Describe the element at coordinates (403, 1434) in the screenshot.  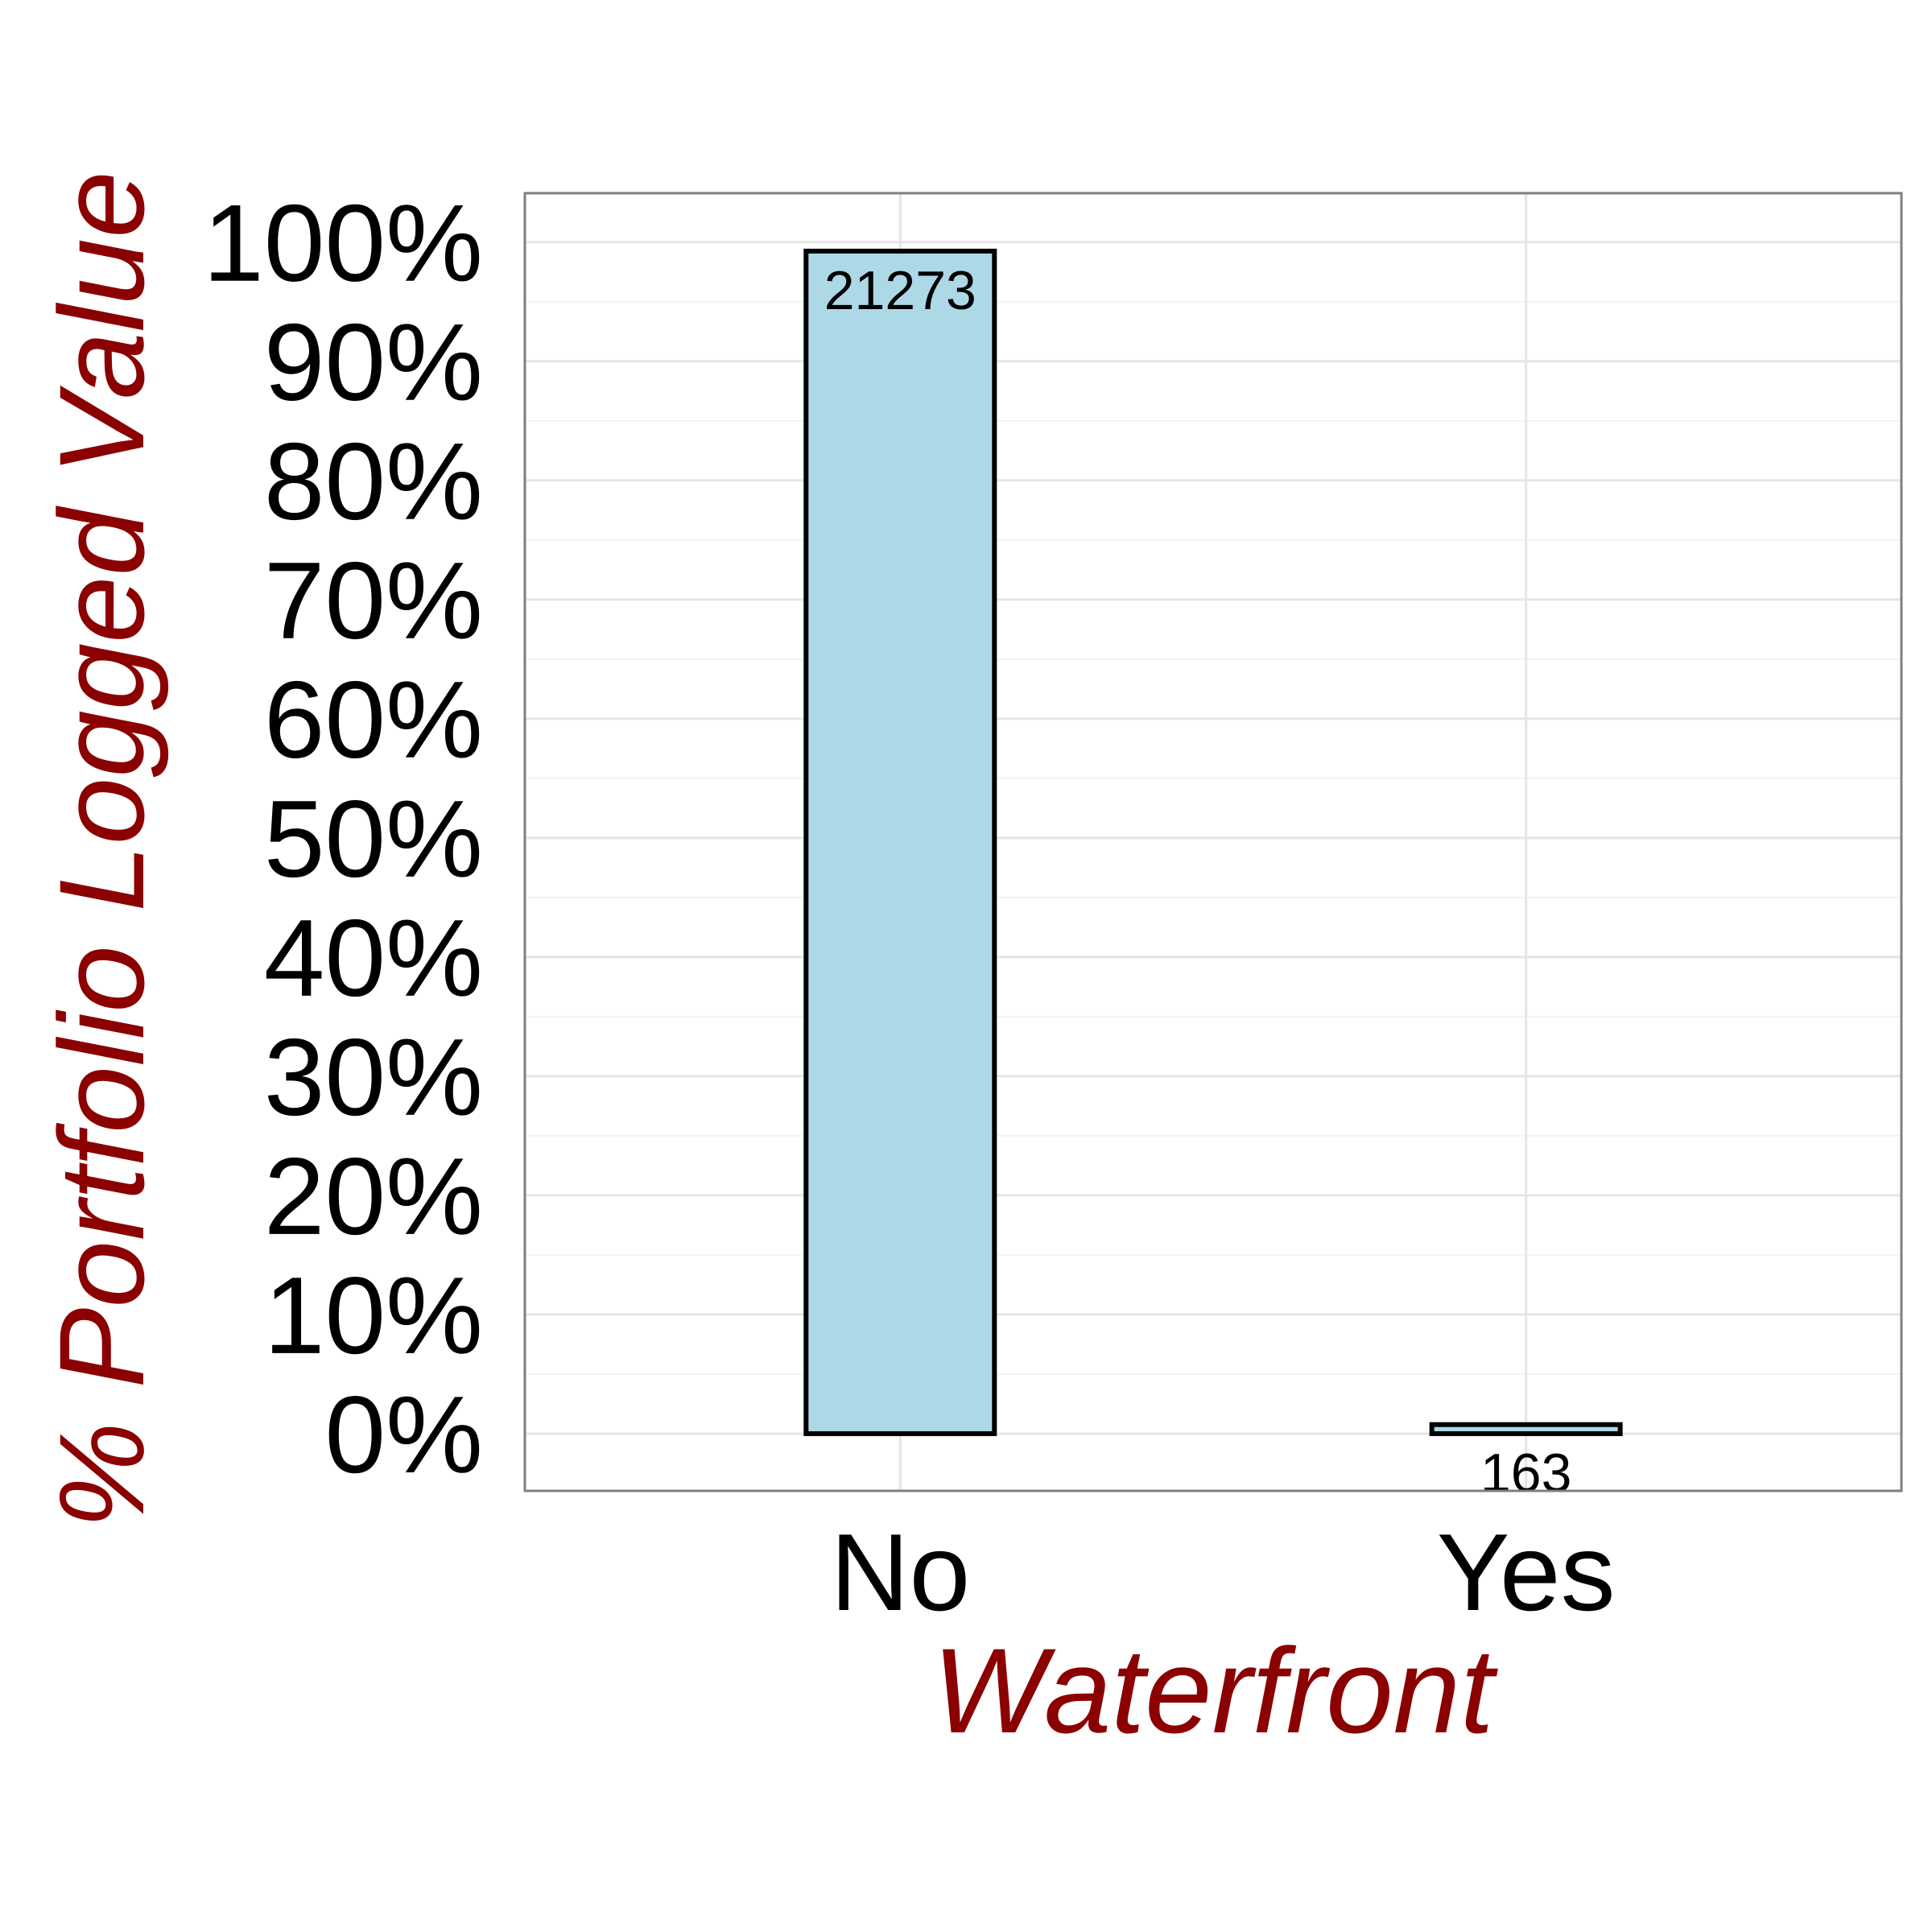
I see `y-tick-label: 0%` at that location.